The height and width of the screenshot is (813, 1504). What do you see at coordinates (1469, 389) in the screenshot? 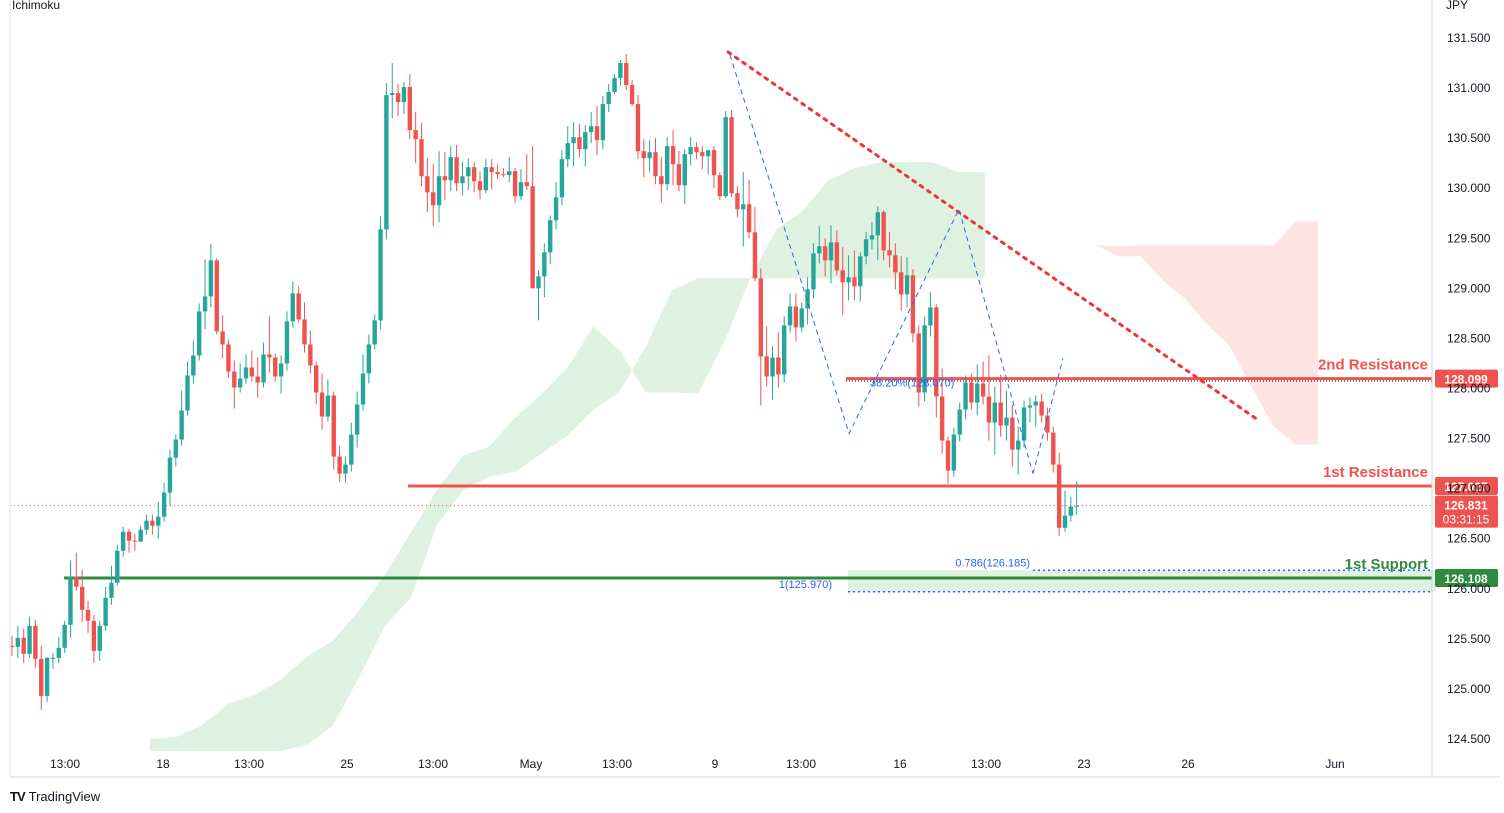
I see `y-tick-label: 128.000` at bounding box center [1469, 389].